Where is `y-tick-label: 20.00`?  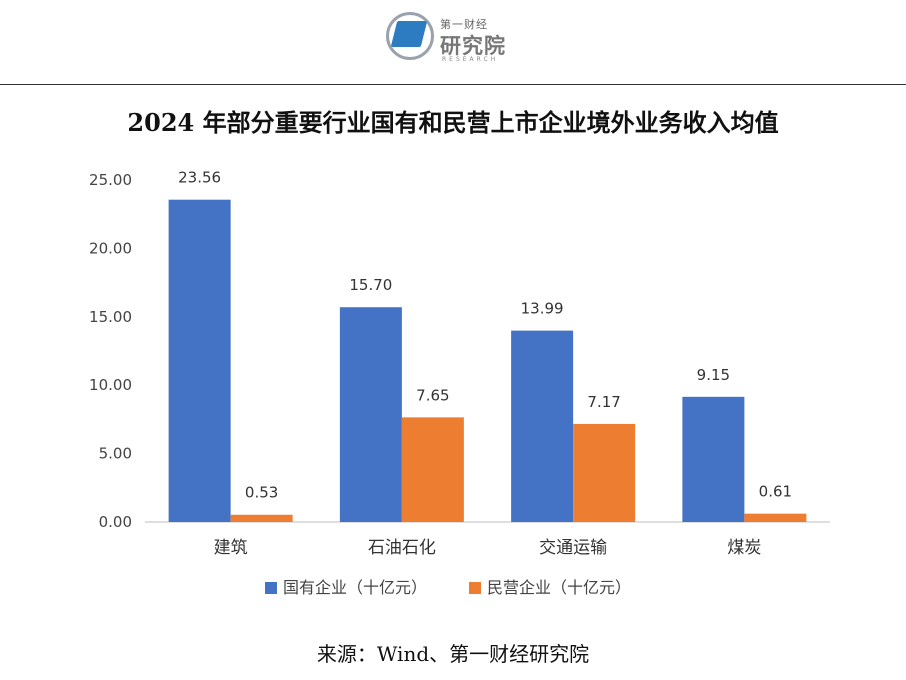
y-tick-label: 20.00 is located at coordinates (110, 248).